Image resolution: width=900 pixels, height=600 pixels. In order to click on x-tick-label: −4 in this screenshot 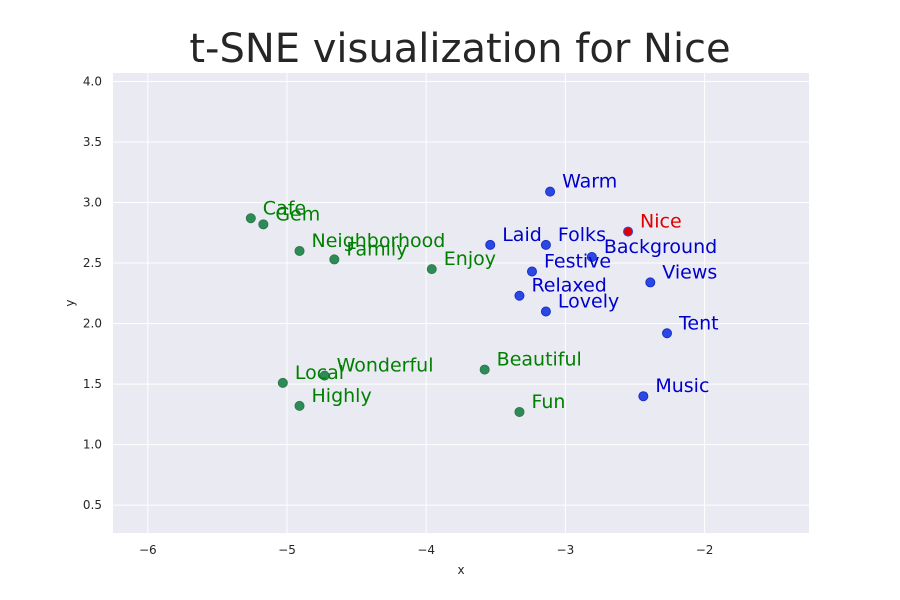, I will do `click(426, 550)`.